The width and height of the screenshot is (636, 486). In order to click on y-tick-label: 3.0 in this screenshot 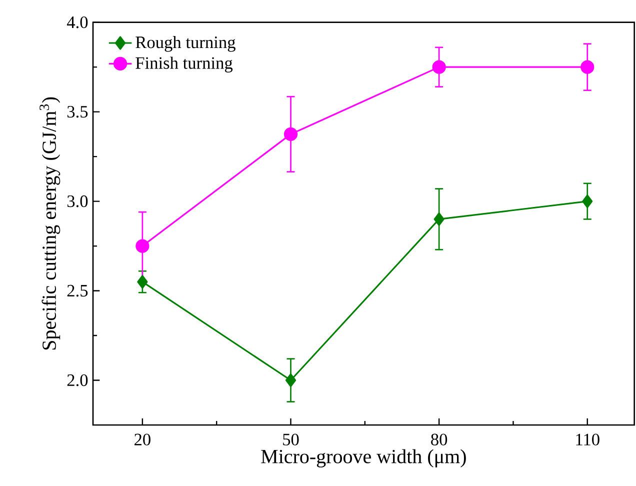, I will do `click(77, 201)`.